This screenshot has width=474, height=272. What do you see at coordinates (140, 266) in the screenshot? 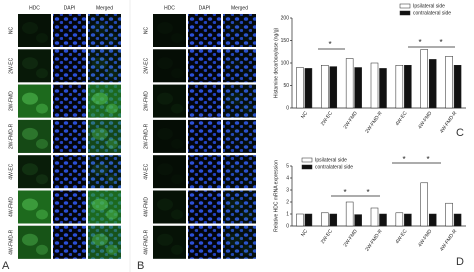
I see `panel-label: B` at bounding box center [140, 266].